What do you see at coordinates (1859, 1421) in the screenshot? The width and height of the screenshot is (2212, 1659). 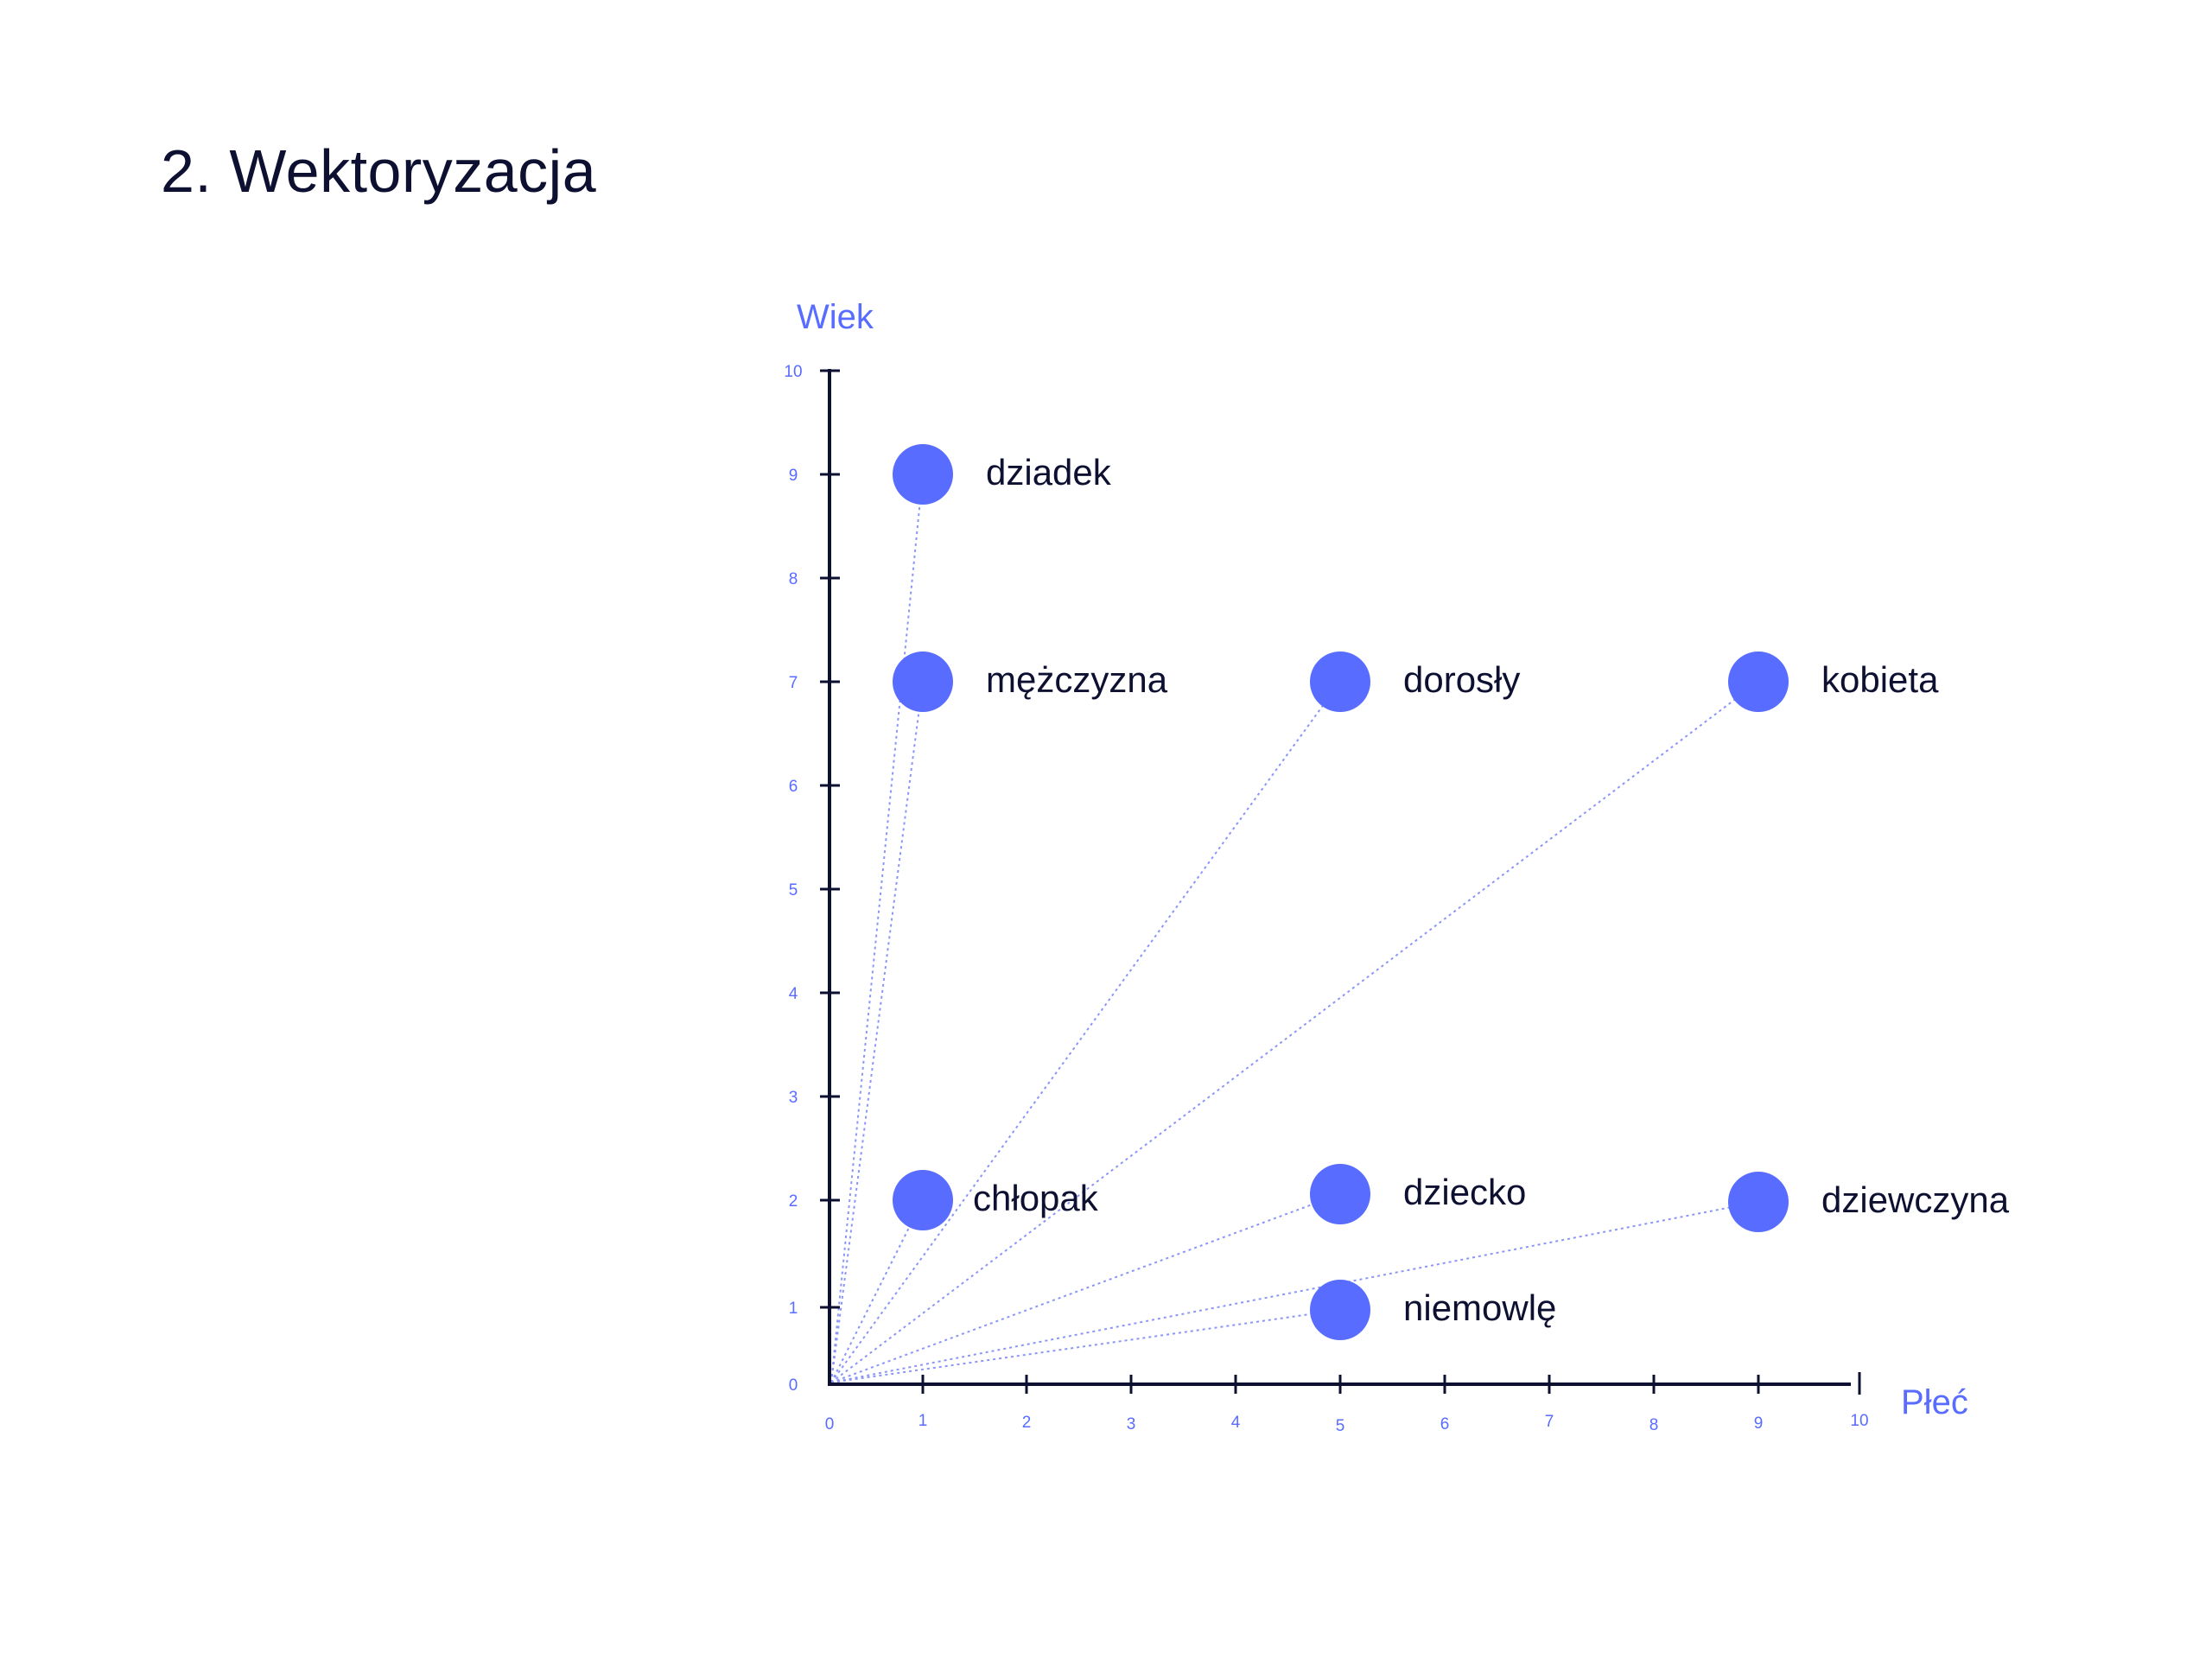 I see `x-tick-label: 10` at bounding box center [1859, 1421].